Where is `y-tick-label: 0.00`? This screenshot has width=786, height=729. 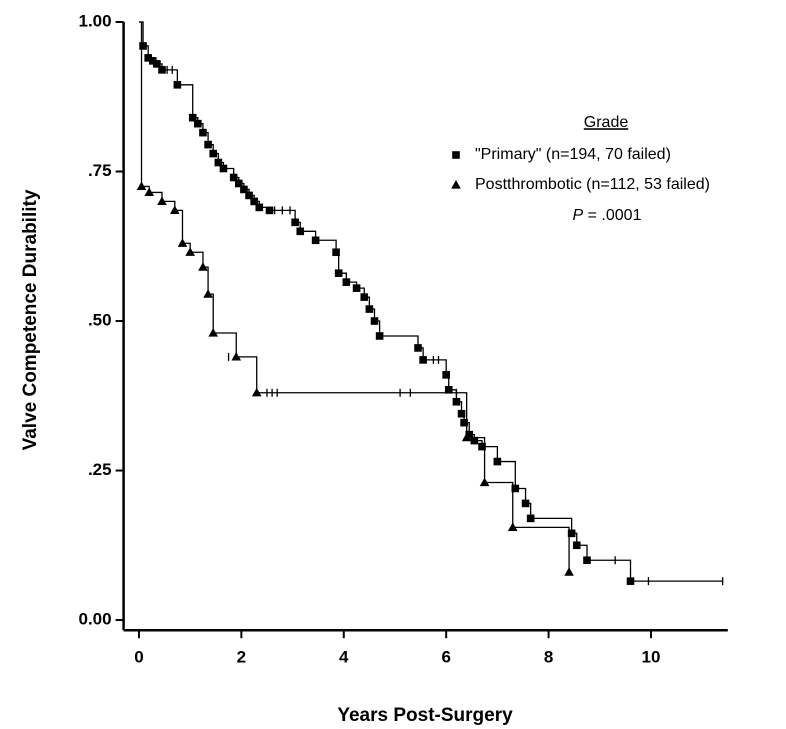
y-tick-label: 0.00 is located at coordinates (95, 619).